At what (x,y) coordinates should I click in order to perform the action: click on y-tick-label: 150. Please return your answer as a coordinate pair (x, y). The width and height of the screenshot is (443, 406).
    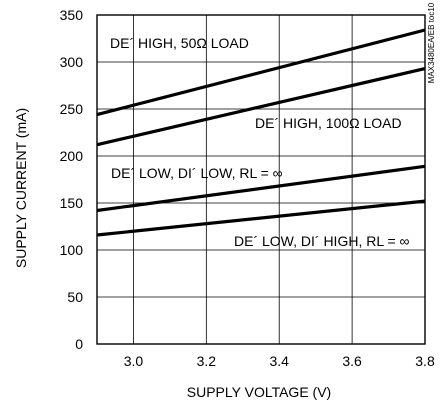
    Looking at the image, I should click on (72, 203).